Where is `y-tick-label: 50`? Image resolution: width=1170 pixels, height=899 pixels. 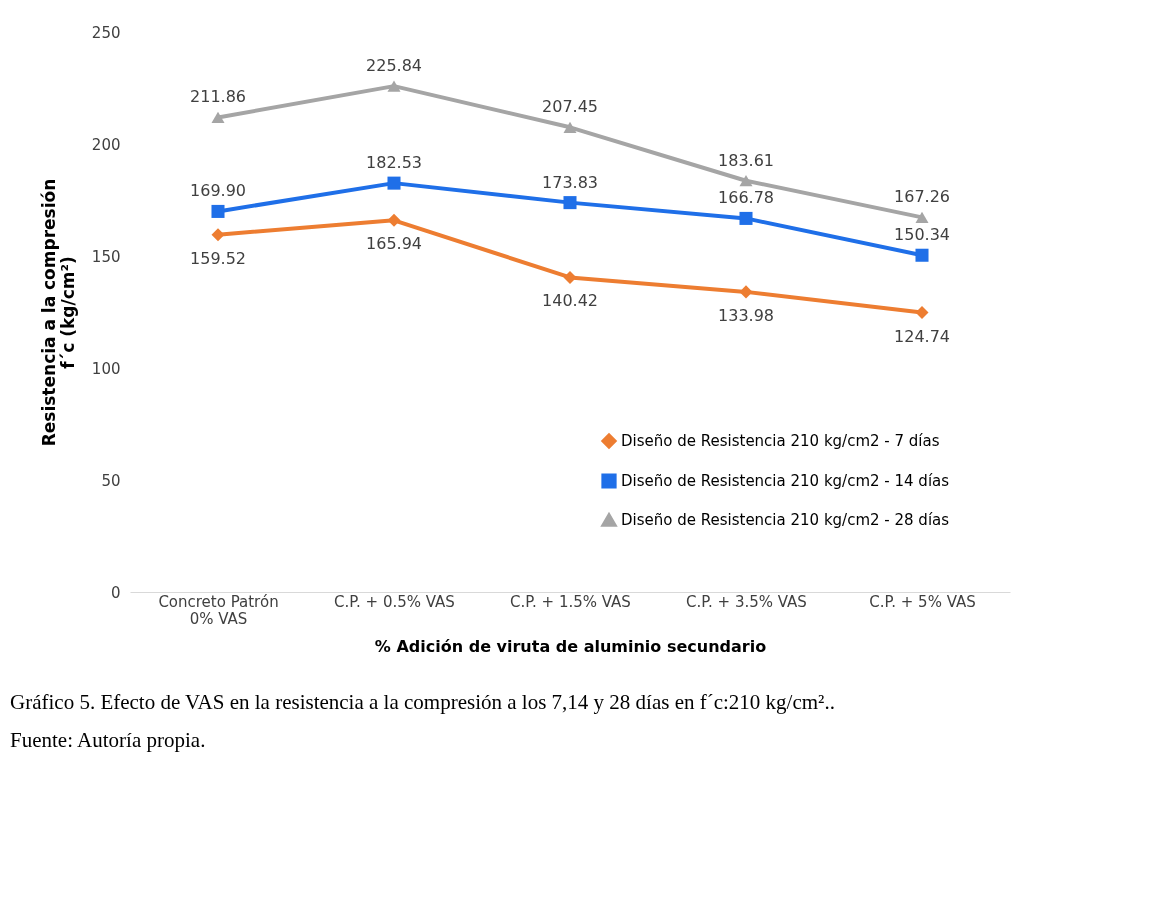 y-tick-label: 50 is located at coordinates (111, 480).